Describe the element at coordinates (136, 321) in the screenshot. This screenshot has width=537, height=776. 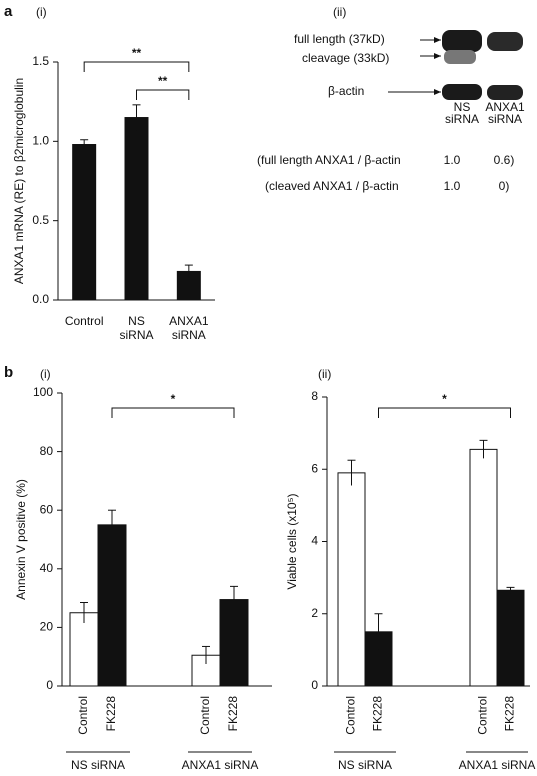
I see `x-tick-label: NS` at that location.